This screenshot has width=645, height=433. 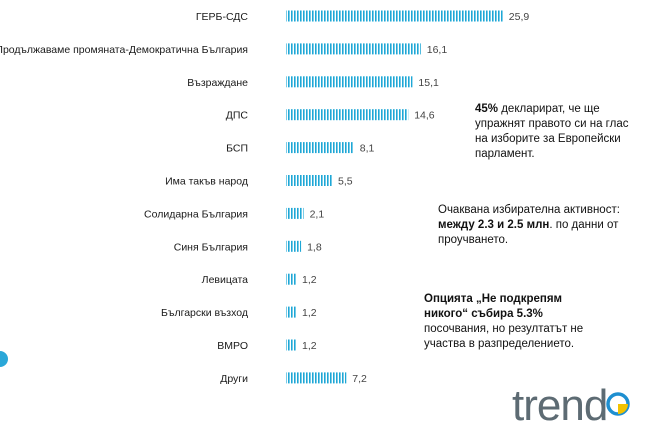 What do you see at coordinates (428, 83) in the screenshot?
I see `value-label: 15,1` at bounding box center [428, 83].